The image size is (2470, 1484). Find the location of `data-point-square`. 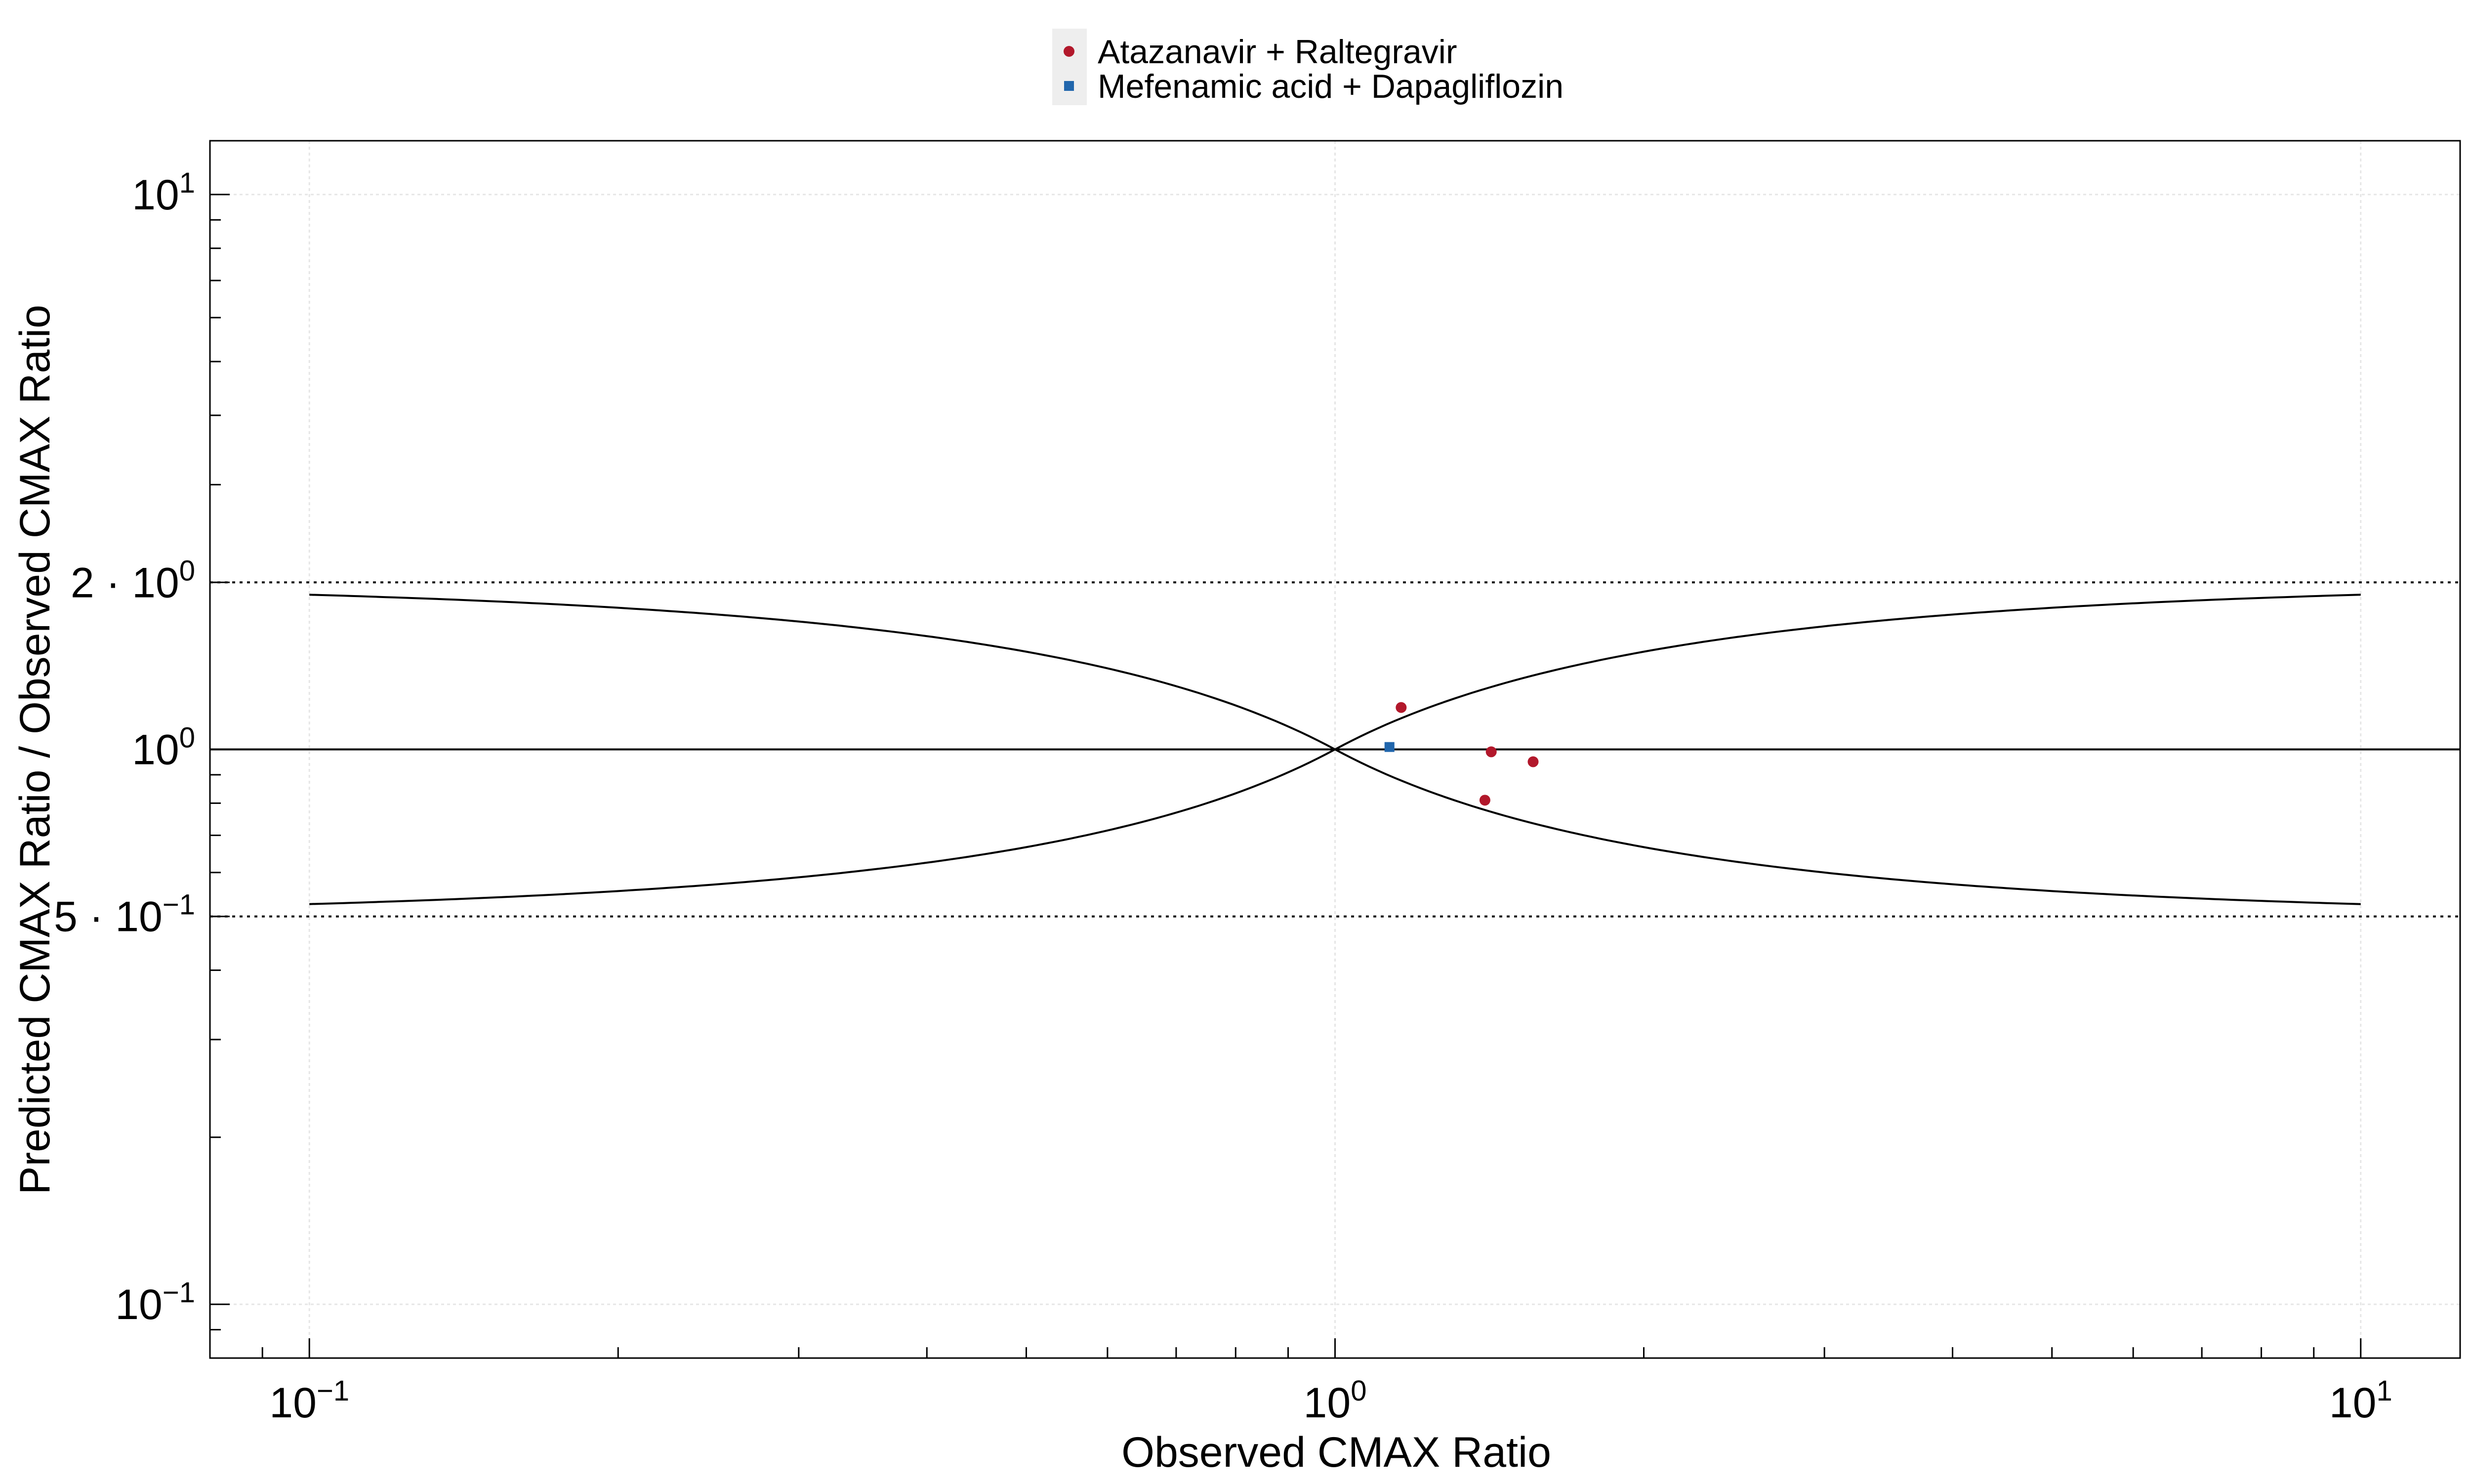

data-point-square is located at coordinates (1389, 747).